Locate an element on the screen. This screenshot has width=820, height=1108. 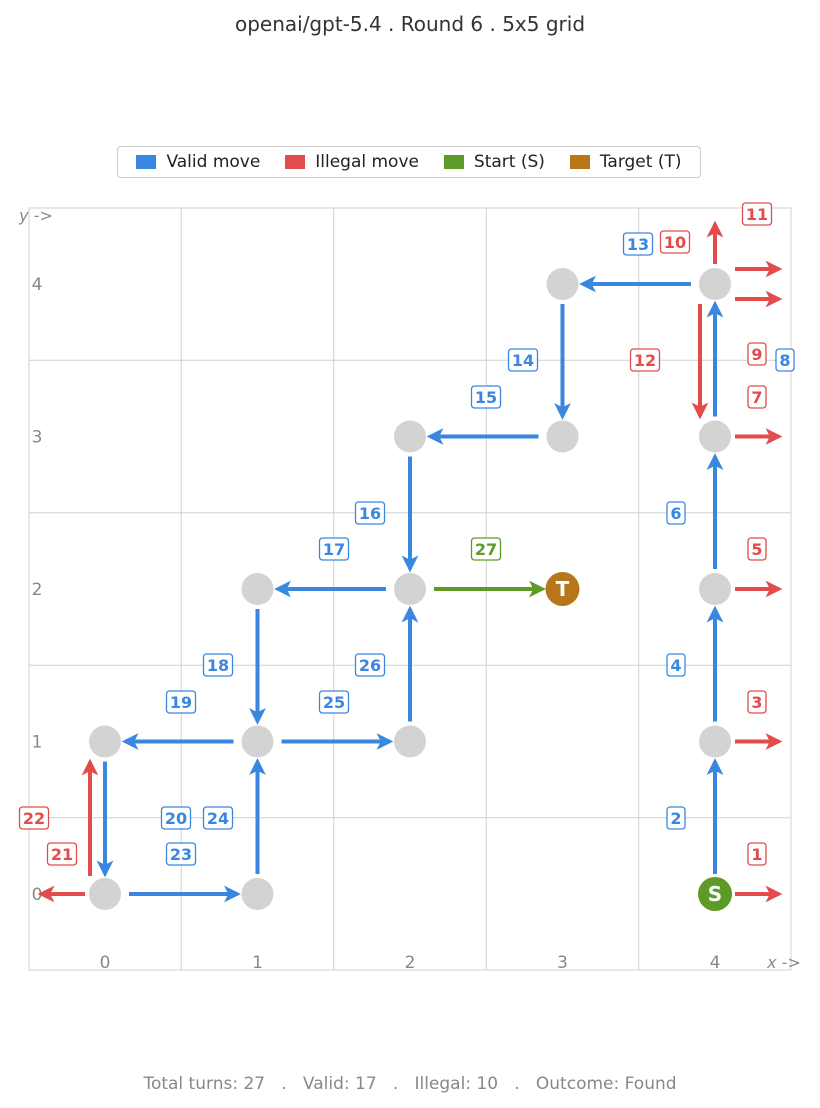
turn-badge-label: 21 is located at coordinates (62, 854).